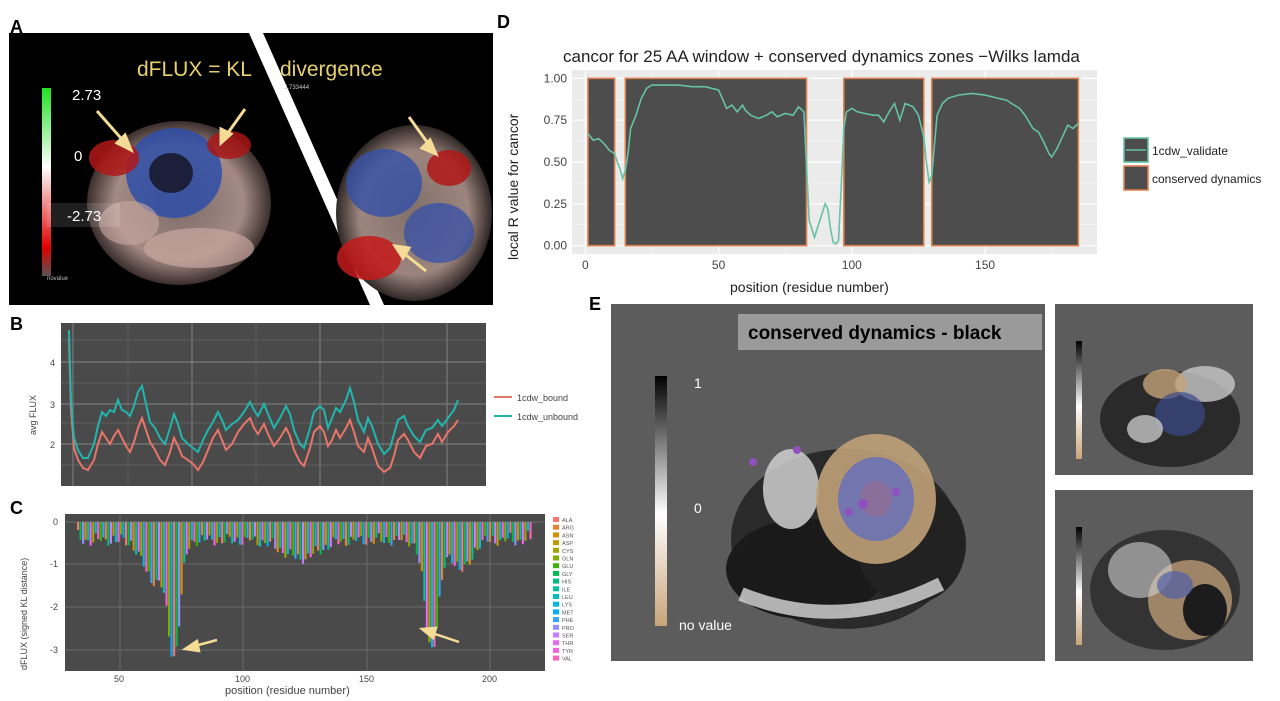 The image size is (1280, 701). I want to click on series-bound, so click(263, 406).